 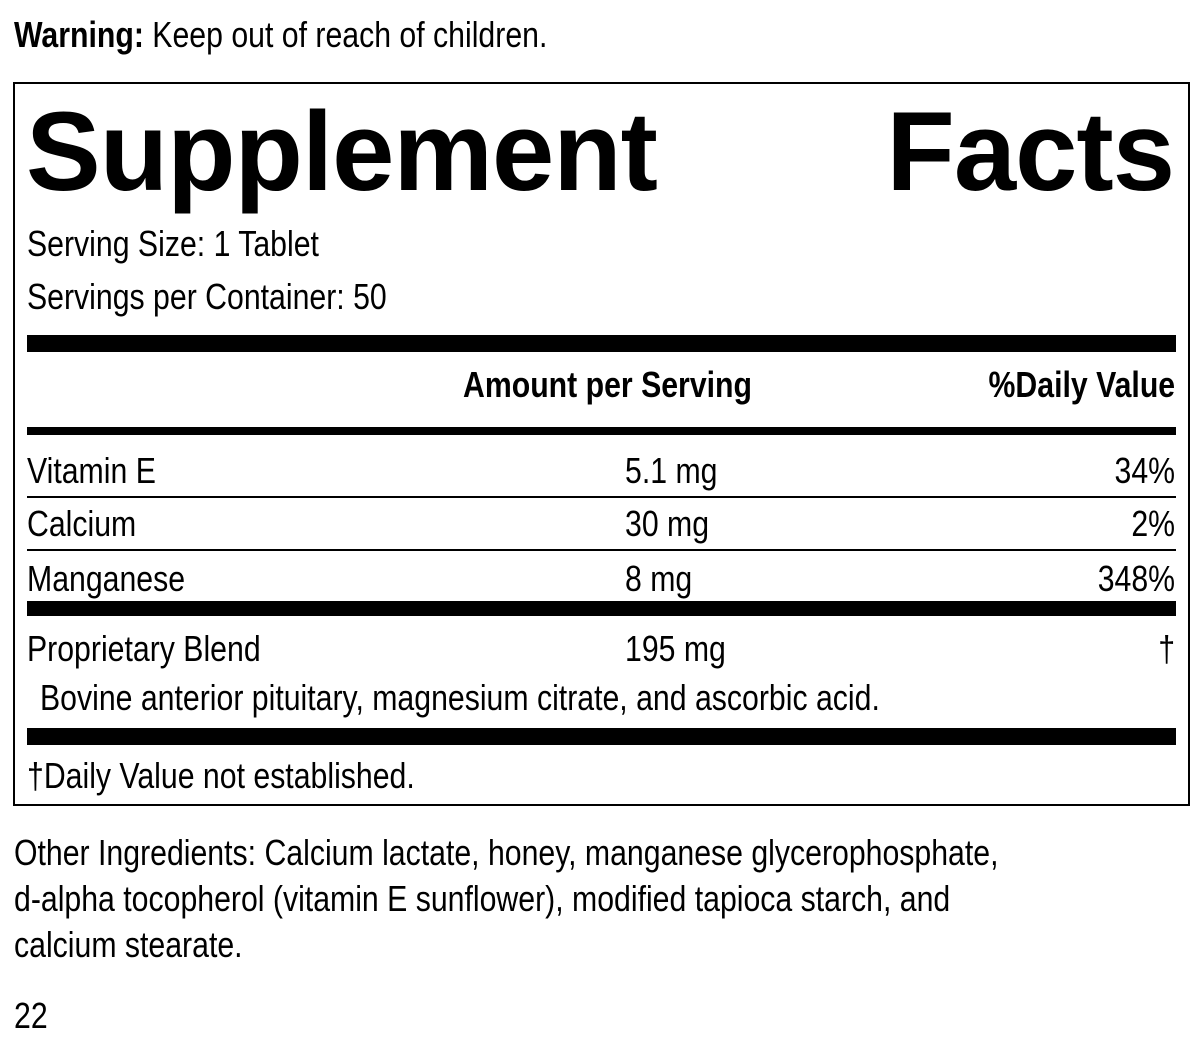 I want to click on warning-text: Warning: Keep out of reach of children., so click(x=280, y=35).